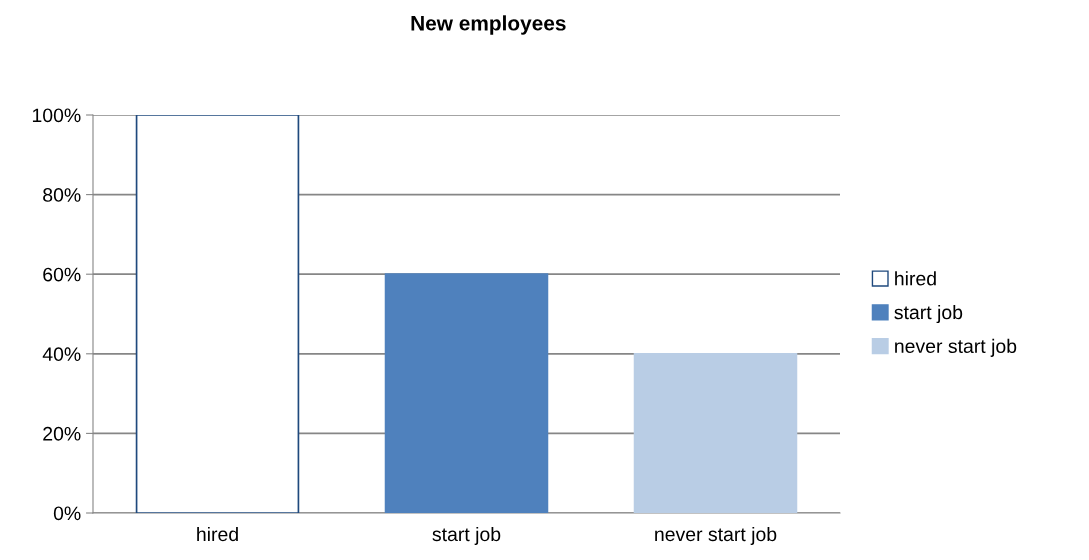 Image resolution: width=1089 pixels, height=560 pixels. Describe the element at coordinates (915, 278) in the screenshot. I see `legend-label: hired` at that location.